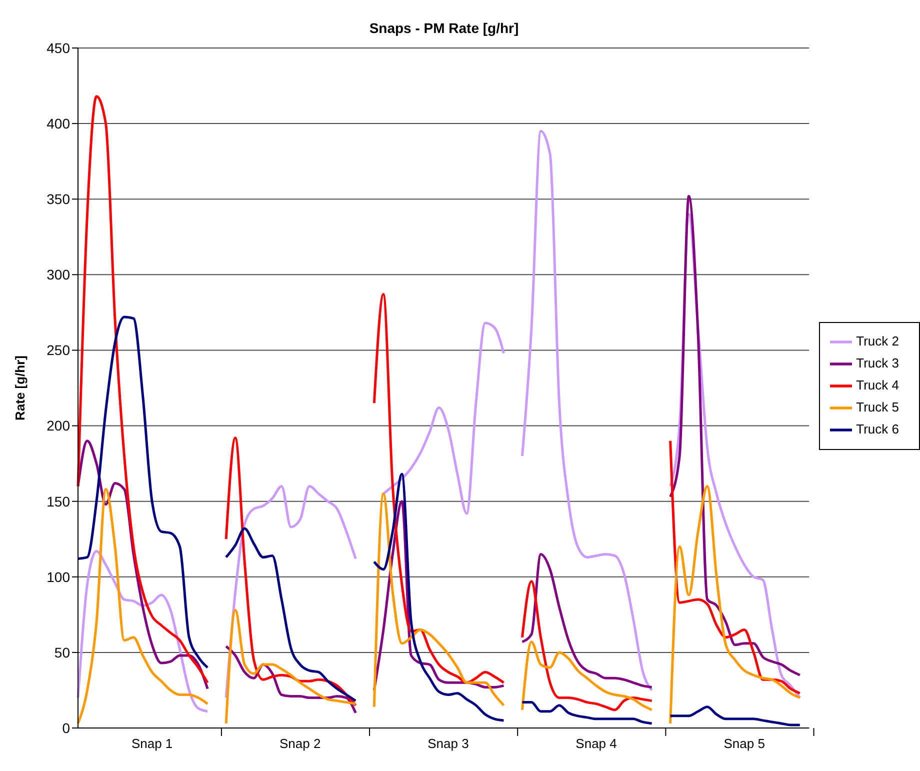  What do you see at coordinates (58, 124) in the screenshot?
I see `y-tick-label: 400` at bounding box center [58, 124].